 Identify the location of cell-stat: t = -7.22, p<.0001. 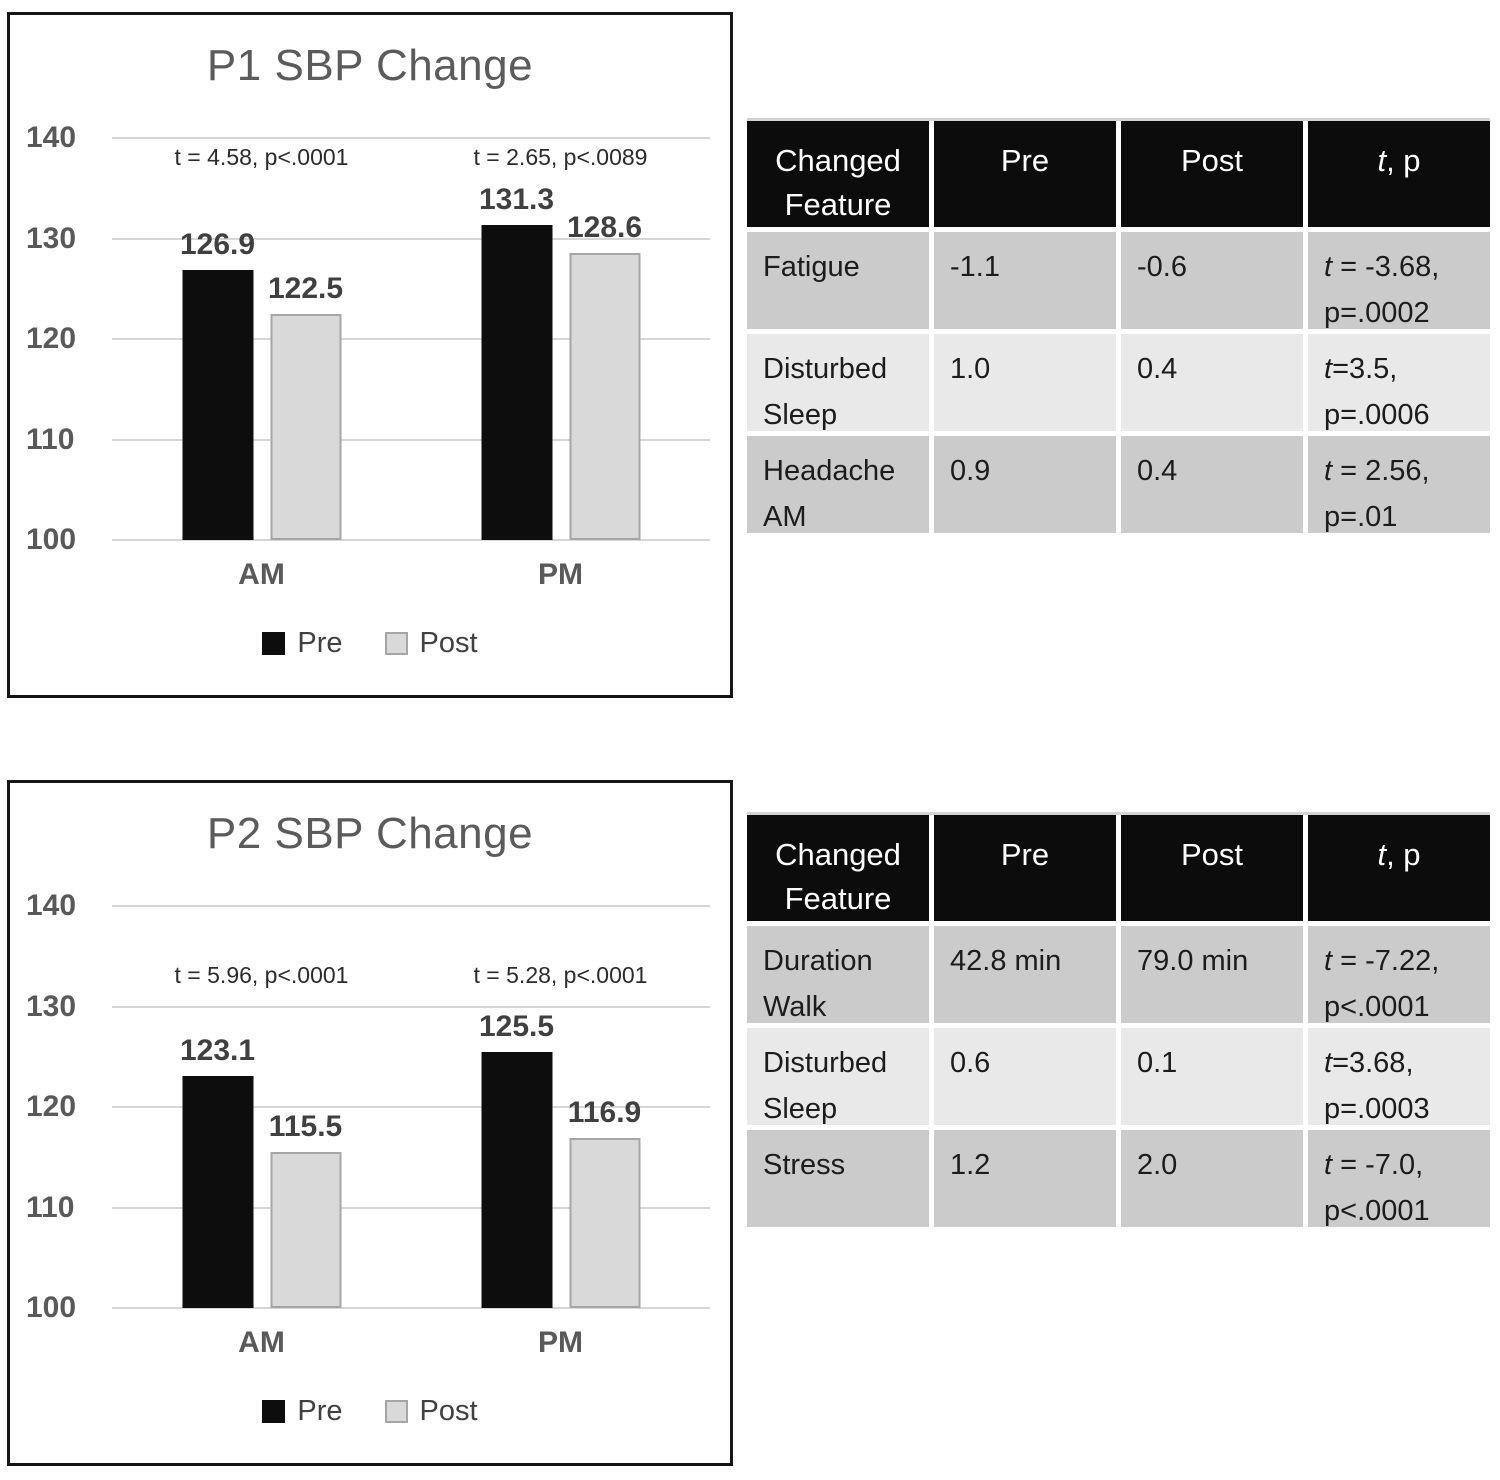
(1399, 974).